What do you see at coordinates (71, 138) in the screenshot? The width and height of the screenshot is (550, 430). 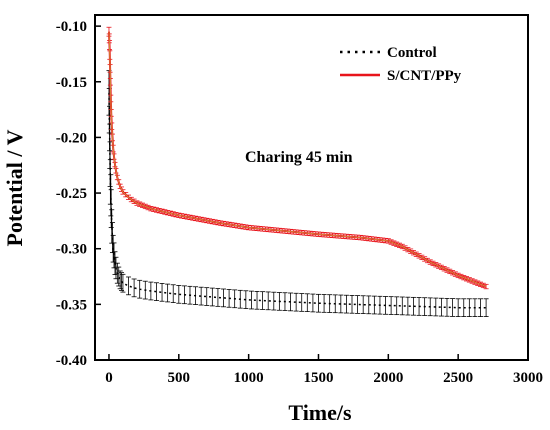 I see `y-tick-label: -0.20` at bounding box center [71, 138].